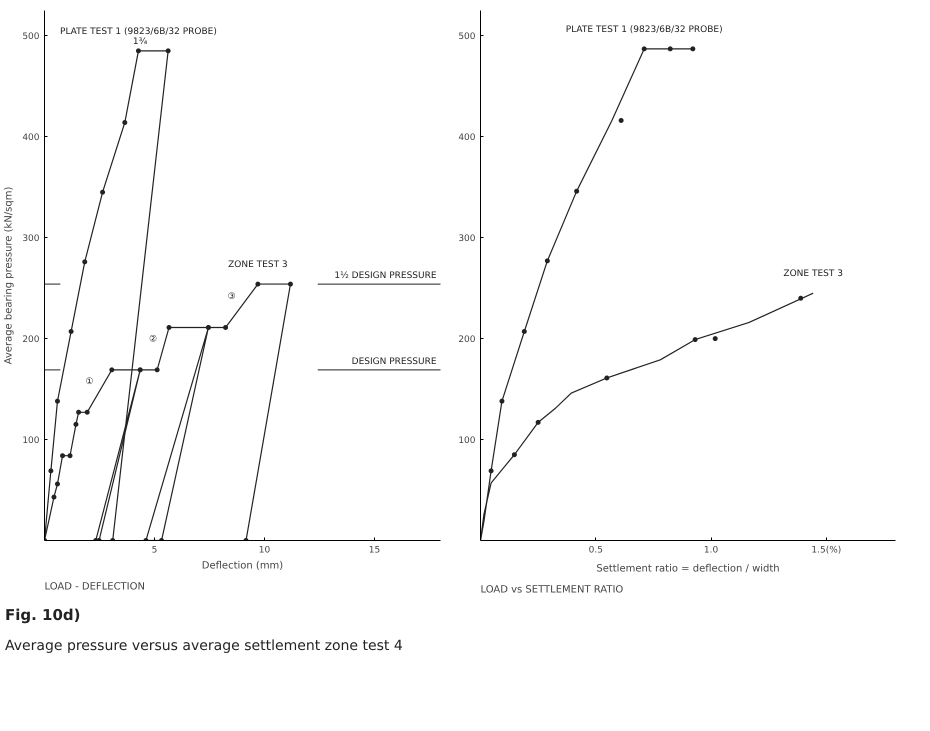 This screenshot has height=731, width=930. What do you see at coordinates (140, 41) in the screenshot?
I see `annotation: 1¾` at bounding box center [140, 41].